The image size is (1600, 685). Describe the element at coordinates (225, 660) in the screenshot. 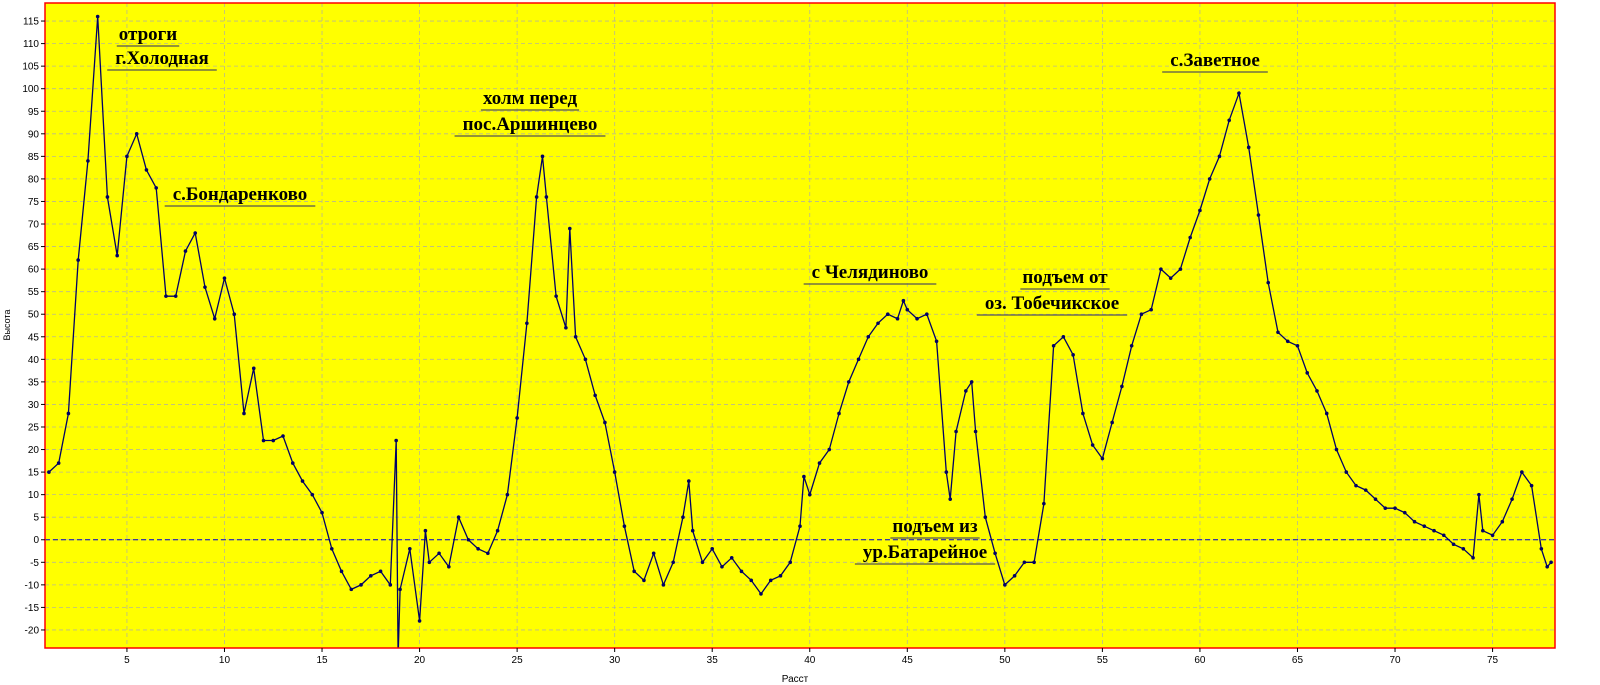

I see `x-tick-label: 10` at that location.